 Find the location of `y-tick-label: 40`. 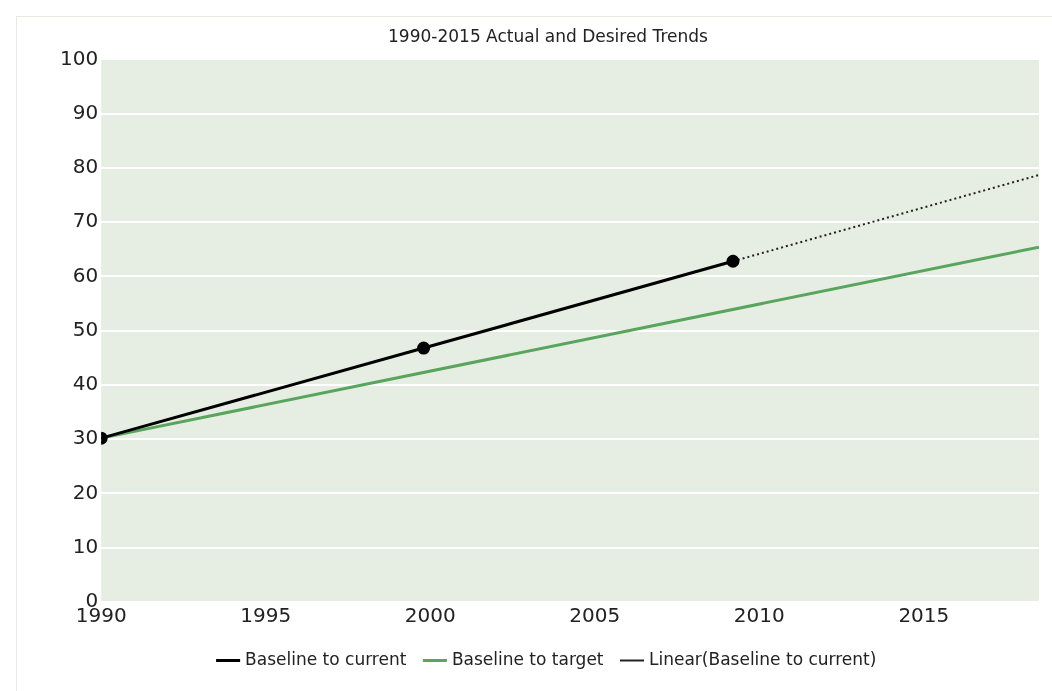

y-tick-label: 40 is located at coordinates (85, 383).